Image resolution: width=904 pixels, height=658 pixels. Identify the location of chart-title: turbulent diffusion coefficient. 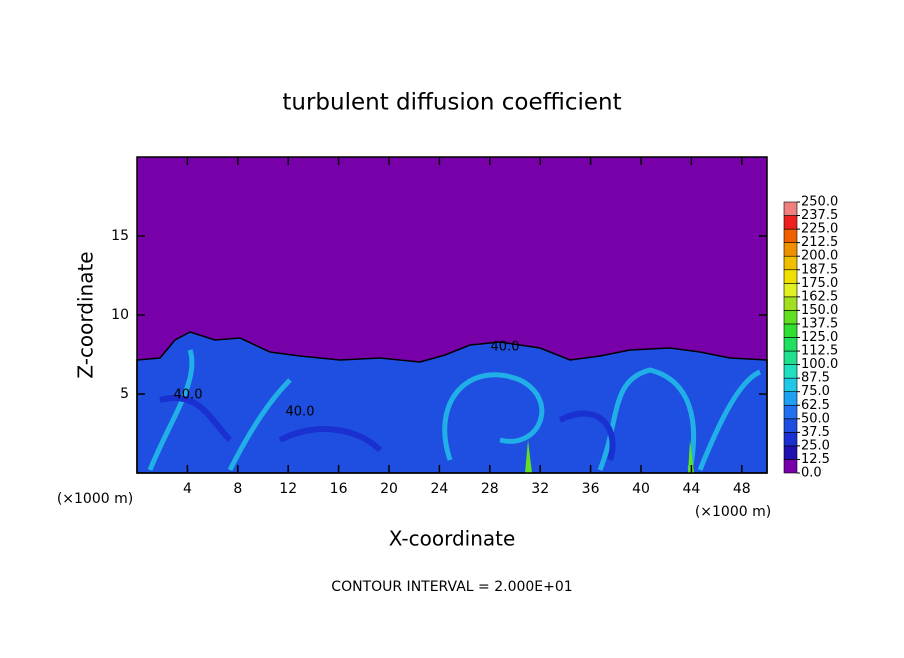
(451, 103).